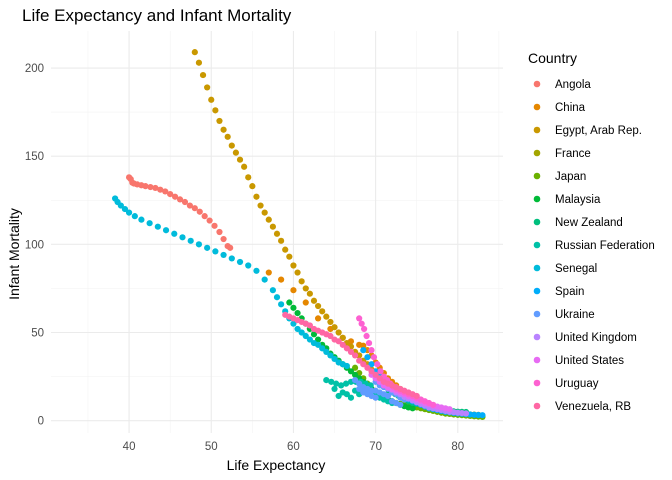  Describe the element at coordinates (589, 361) in the screenshot. I see `legend-label: United States` at that location.